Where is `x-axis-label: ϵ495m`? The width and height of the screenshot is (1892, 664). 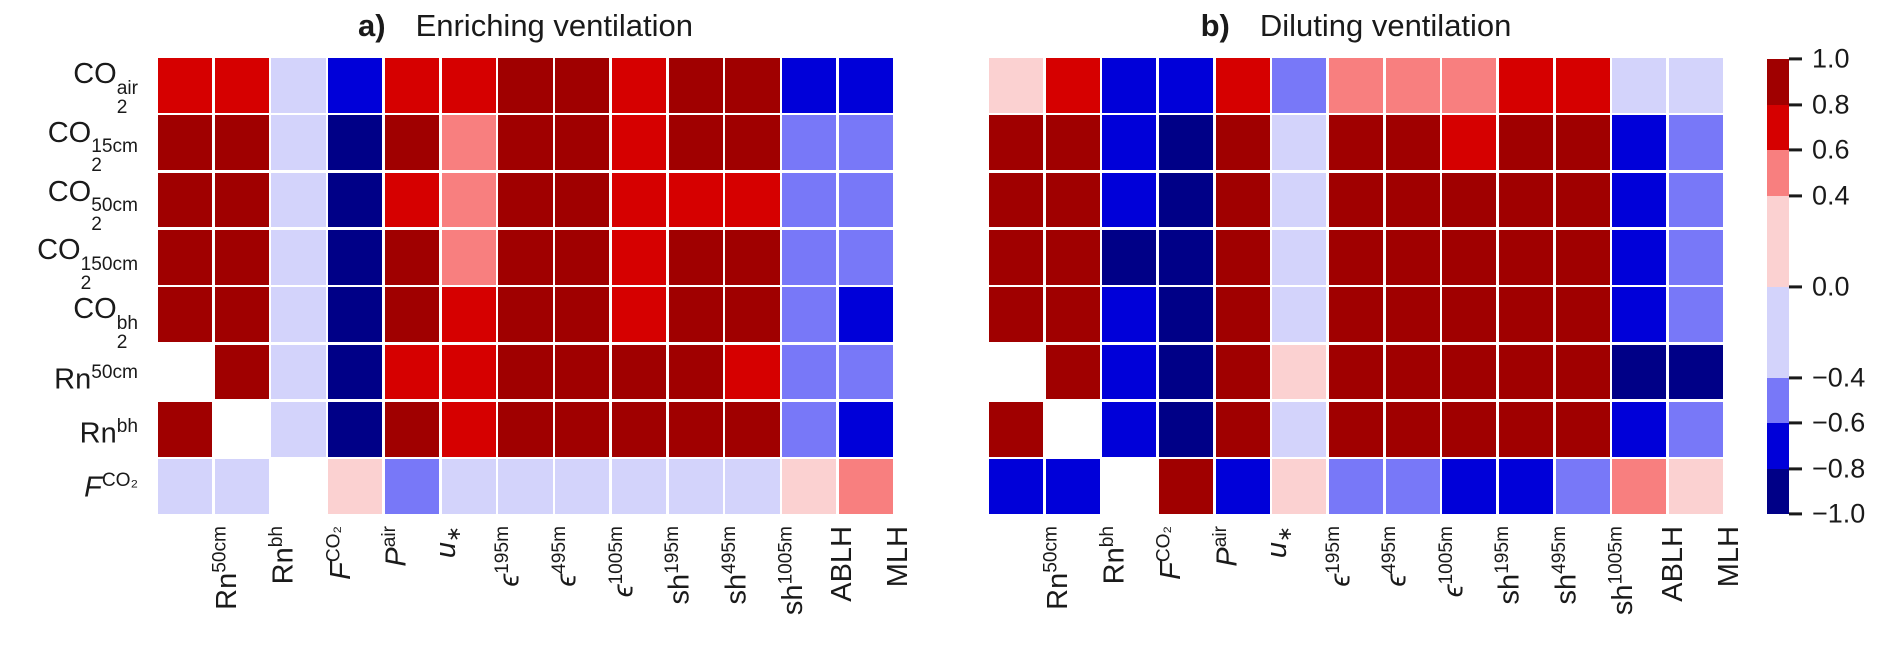 x-axis-label: ϵ495m is located at coordinates (540, 592).